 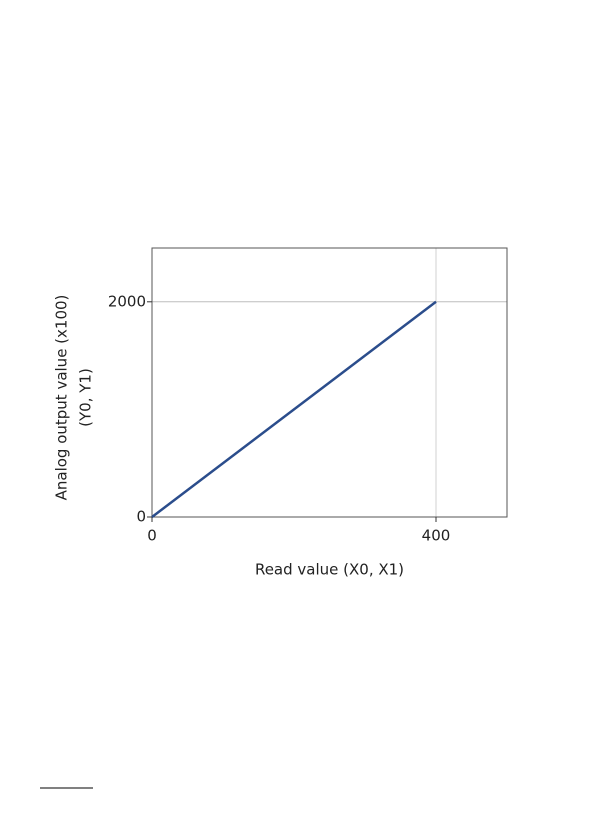 What do you see at coordinates (152, 536) in the screenshot?
I see `x-tick-label: 0` at bounding box center [152, 536].